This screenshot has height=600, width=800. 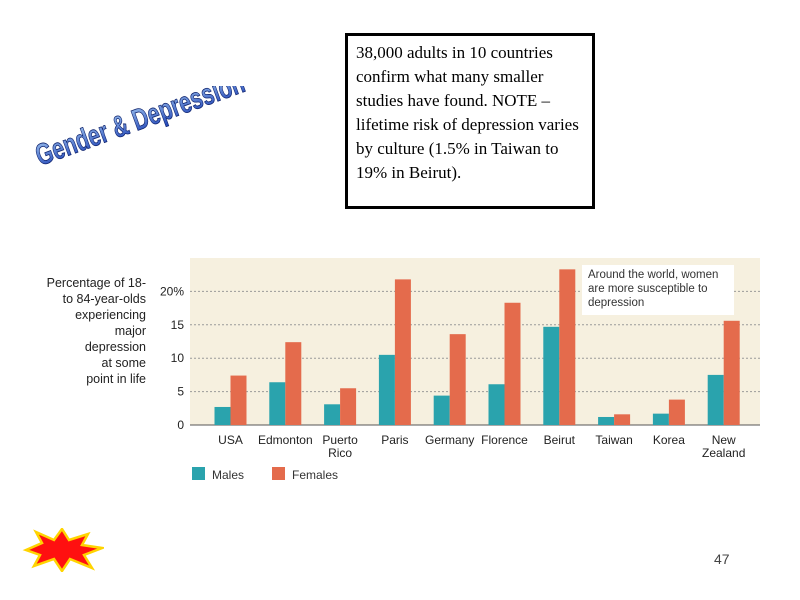 I want to click on bar-males-paris, so click(x=386, y=389).